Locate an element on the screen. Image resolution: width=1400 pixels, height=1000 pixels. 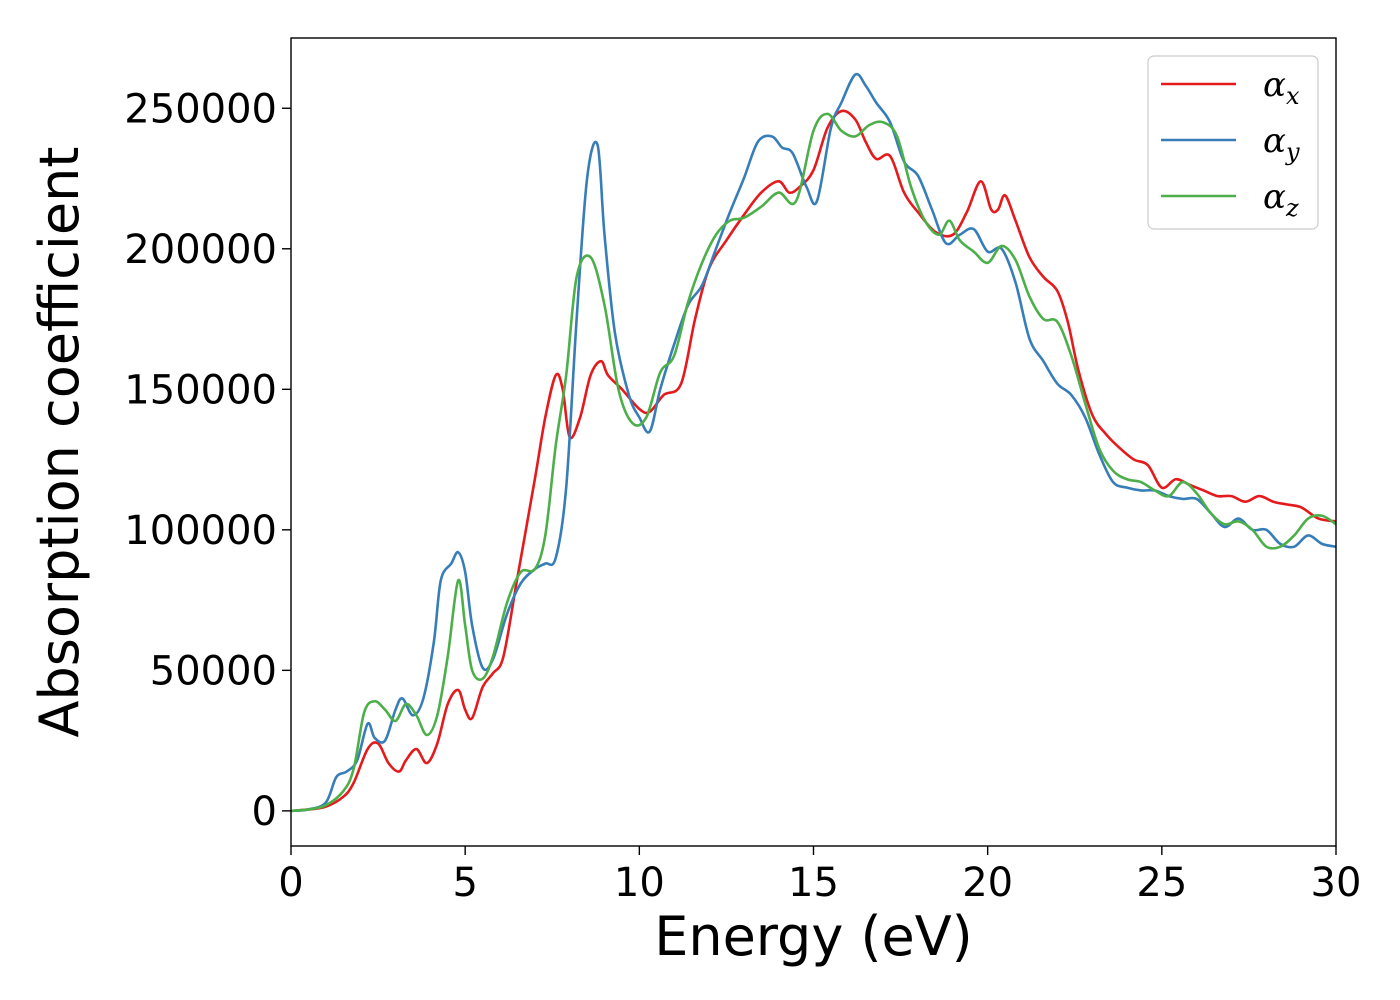
y-tick-label: 0 is located at coordinates (264, 812).